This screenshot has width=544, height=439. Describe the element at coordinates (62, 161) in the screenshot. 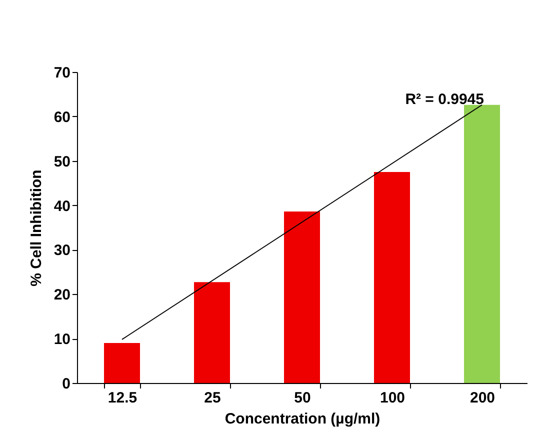

I see `y-tick-label: 50` at that location.